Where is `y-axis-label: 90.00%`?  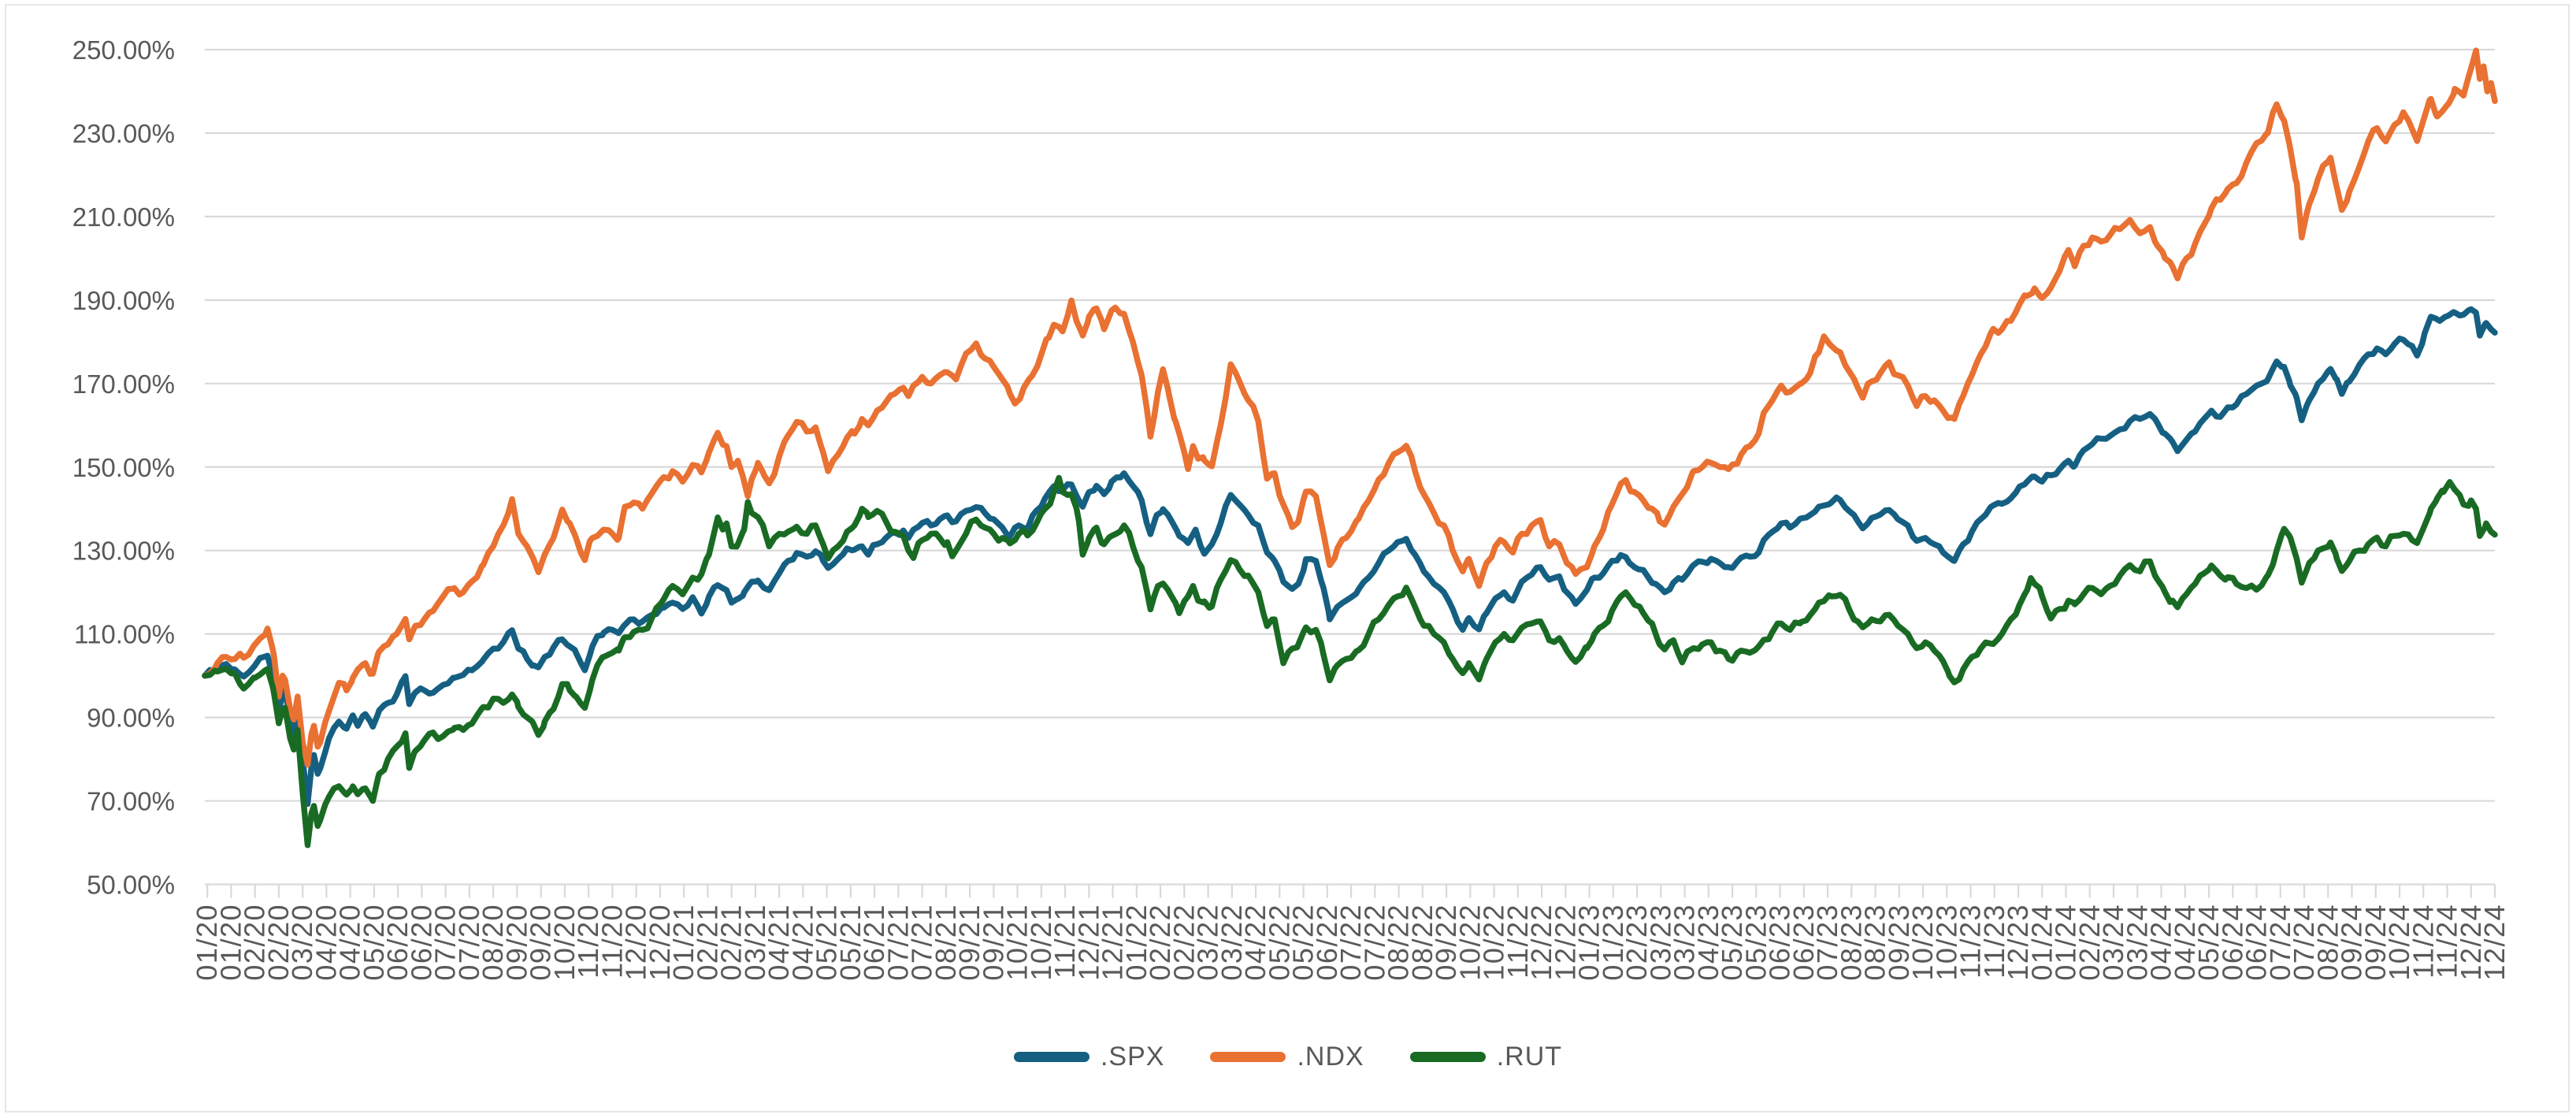
y-axis-label: 90.00% is located at coordinates (131, 718).